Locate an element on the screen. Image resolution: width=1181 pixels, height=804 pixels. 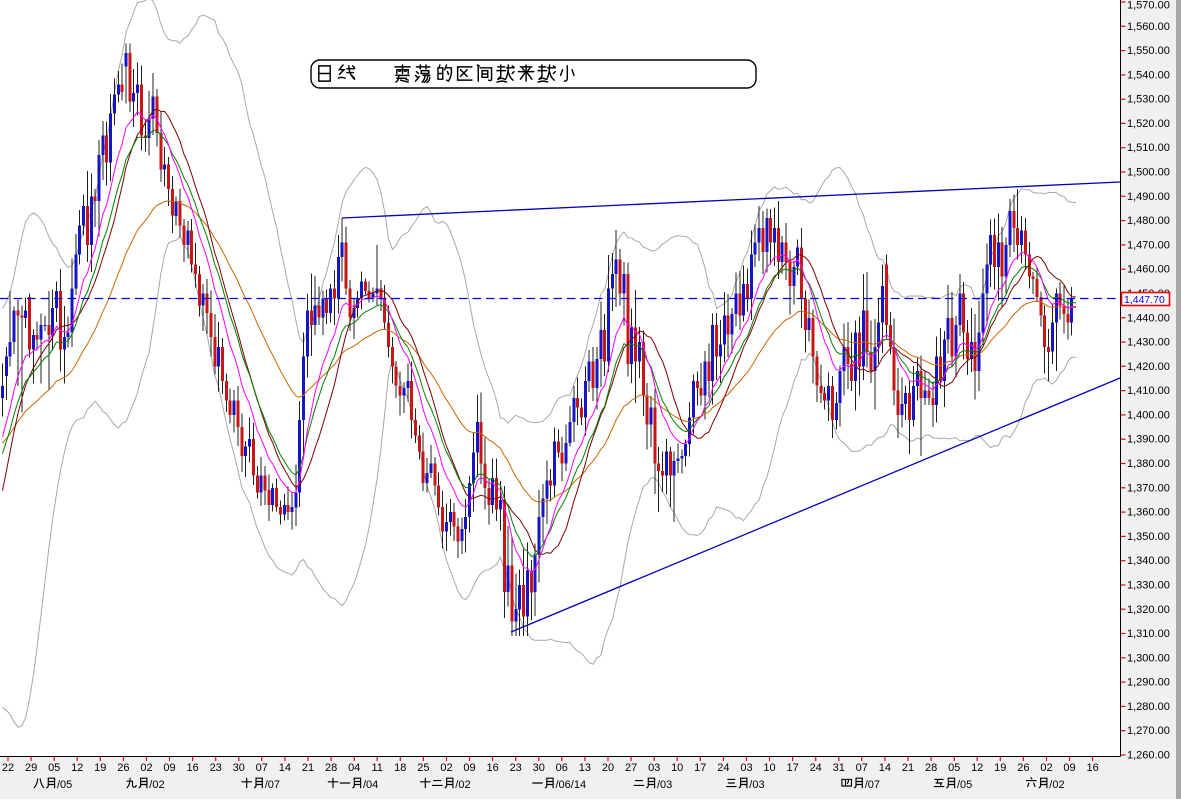
svg-text: 1,300.00 is located at coordinates (1148, 658).